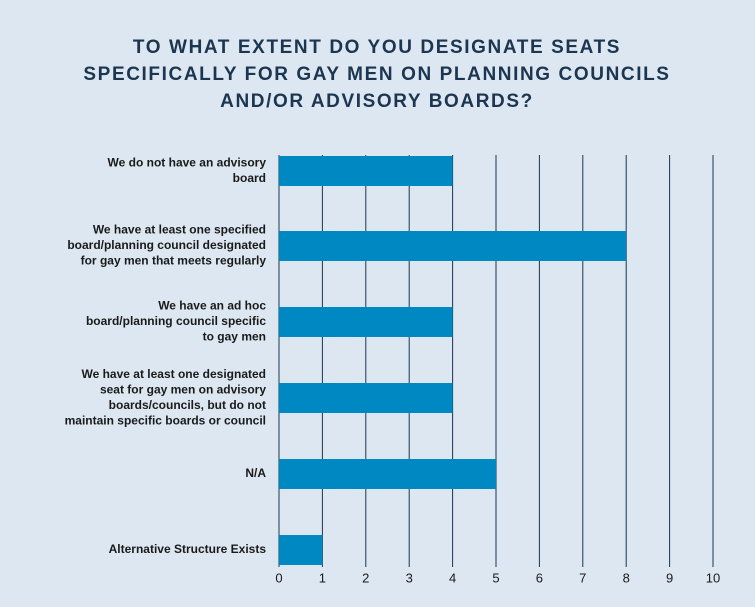 The width and height of the screenshot is (755, 607). Describe the element at coordinates (187, 162) in the screenshot. I see `y-tick-label: We do not have an advisory` at that location.